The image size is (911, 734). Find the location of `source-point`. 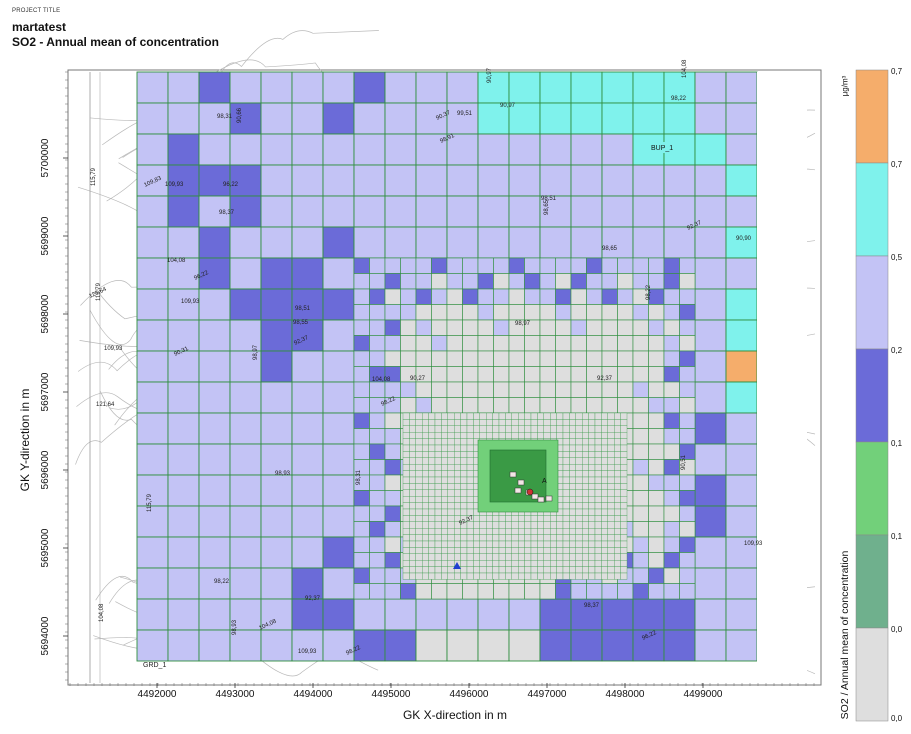

source-point is located at coordinates (530, 492).